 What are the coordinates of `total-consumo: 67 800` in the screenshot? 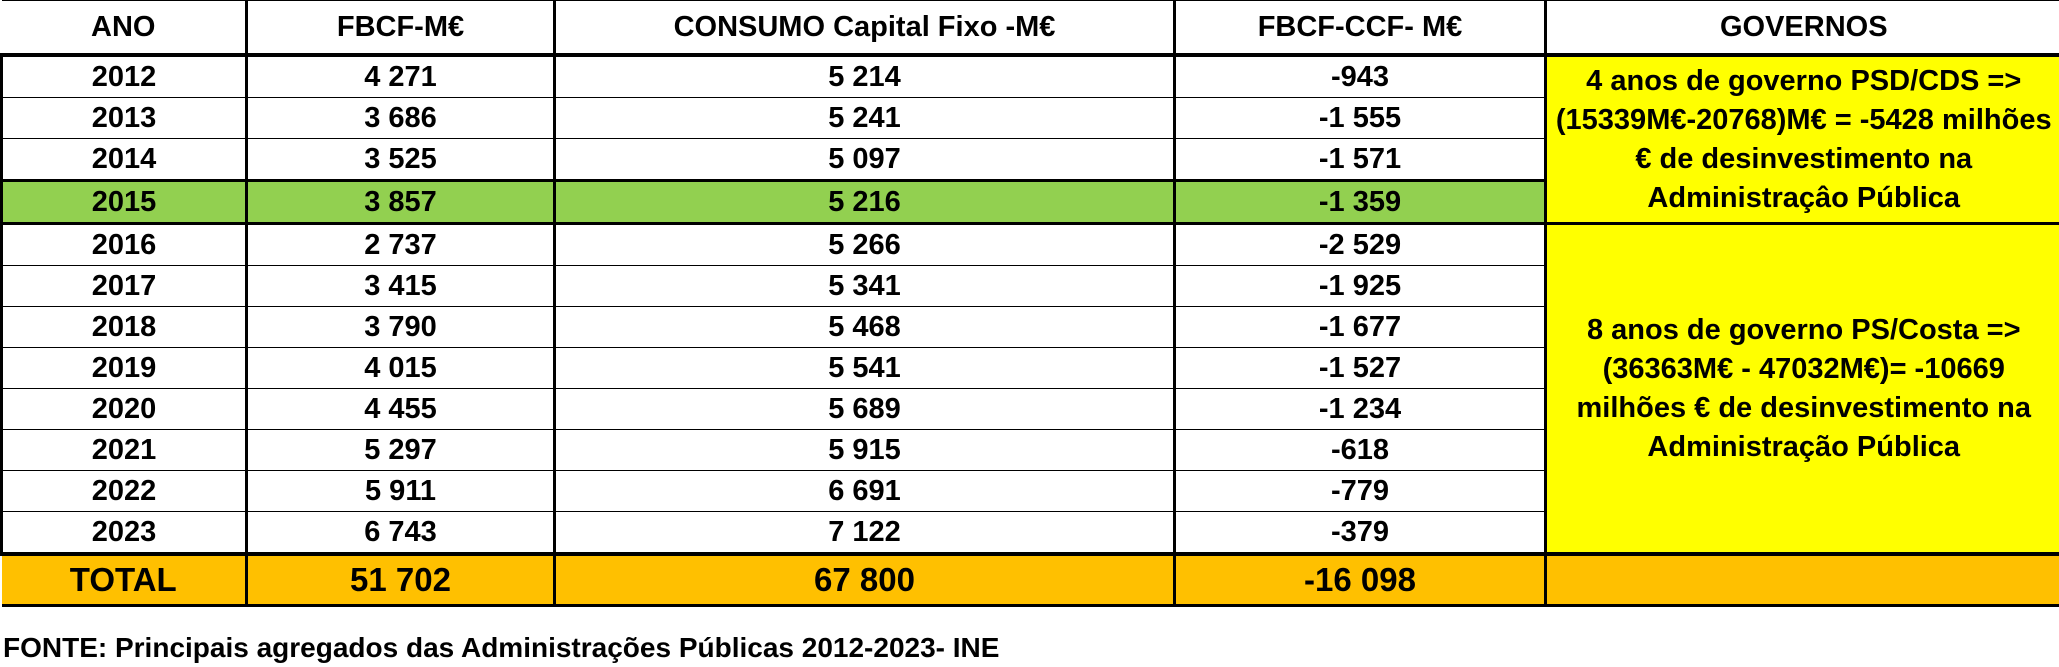 It's located at (864, 579).